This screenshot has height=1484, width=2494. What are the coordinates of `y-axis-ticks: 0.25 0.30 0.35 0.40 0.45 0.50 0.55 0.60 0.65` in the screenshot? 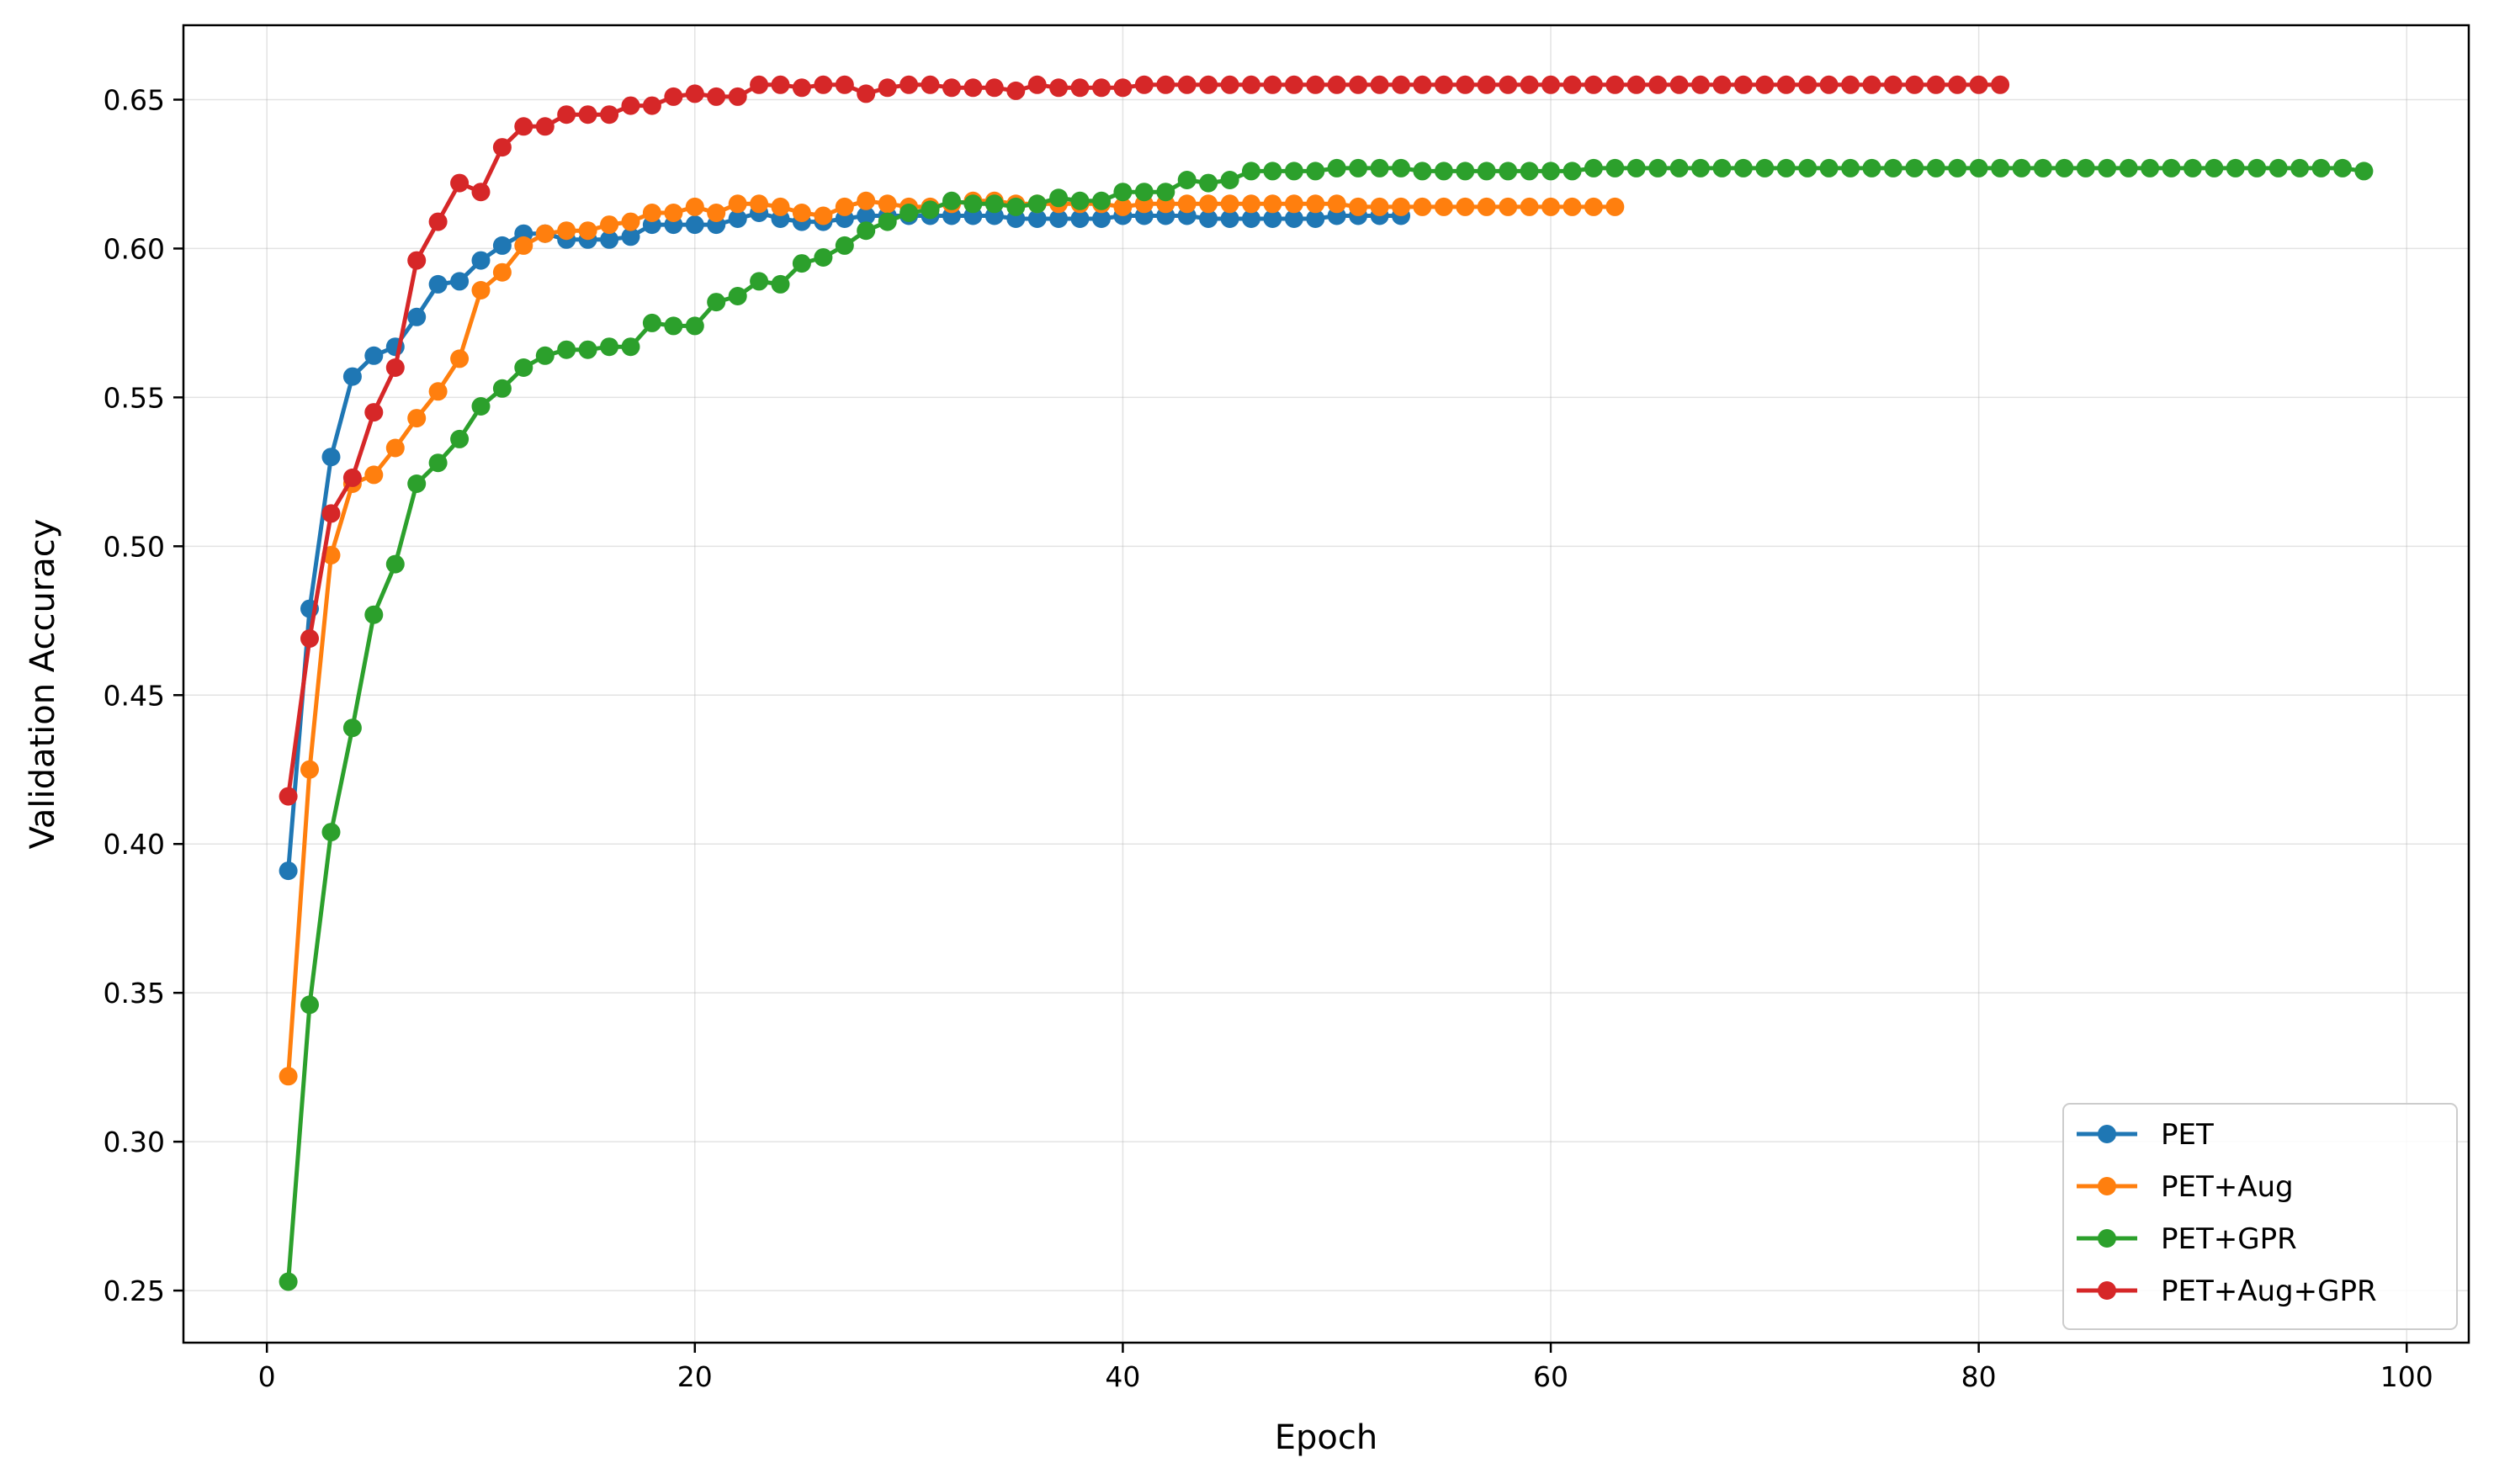 It's located at (143, 695).